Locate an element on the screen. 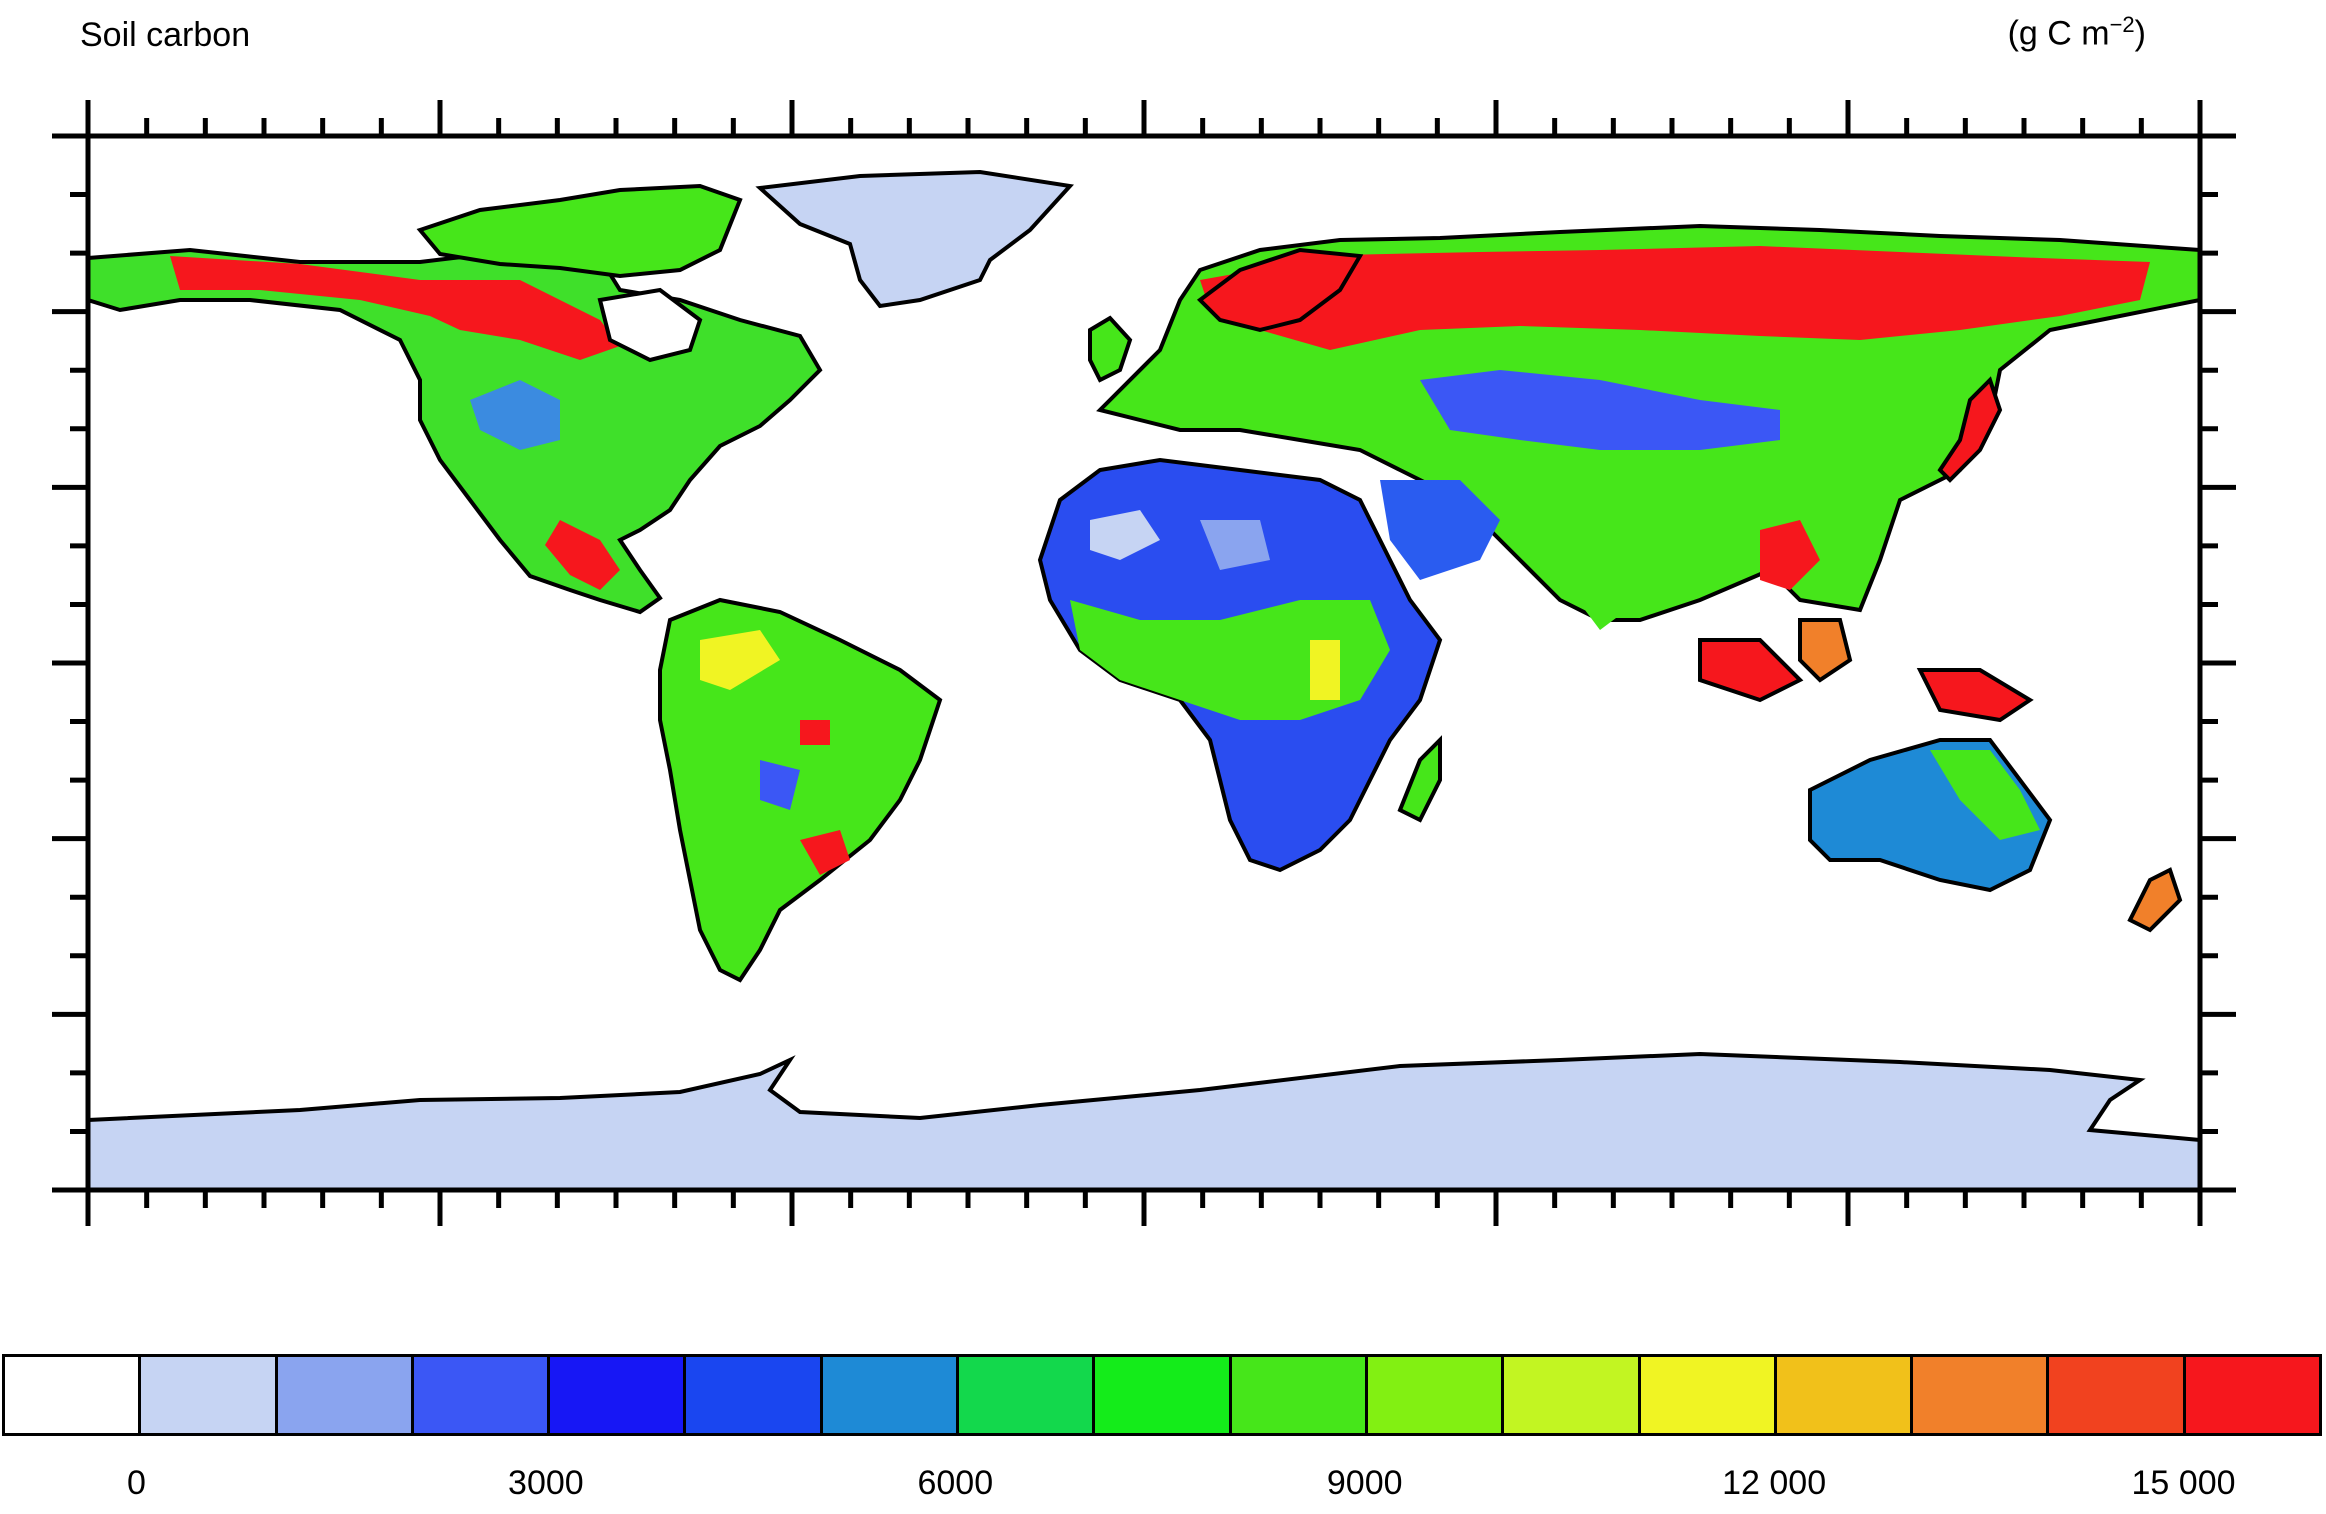  sahara-light is located at coordinates (1125, 535).